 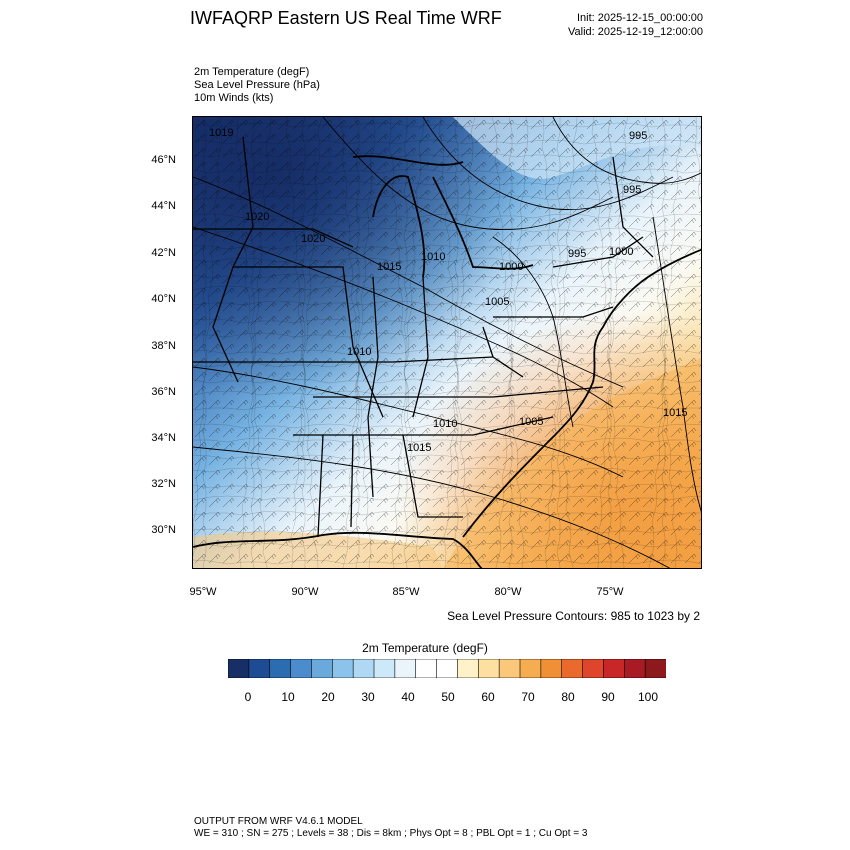 What do you see at coordinates (288, 697) in the screenshot?
I see `colorbar-tick-label: 10` at bounding box center [288, 697].